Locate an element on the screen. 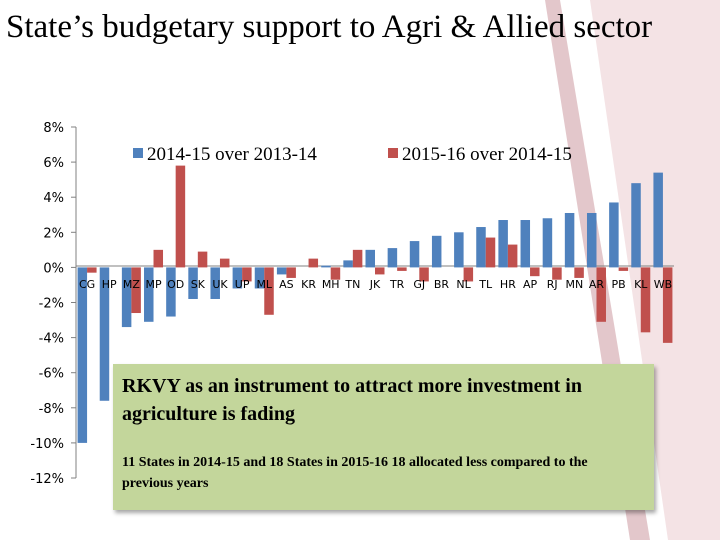 The image size is (720, 540). x-tick-label: AS is located at coordinates (286, 284).